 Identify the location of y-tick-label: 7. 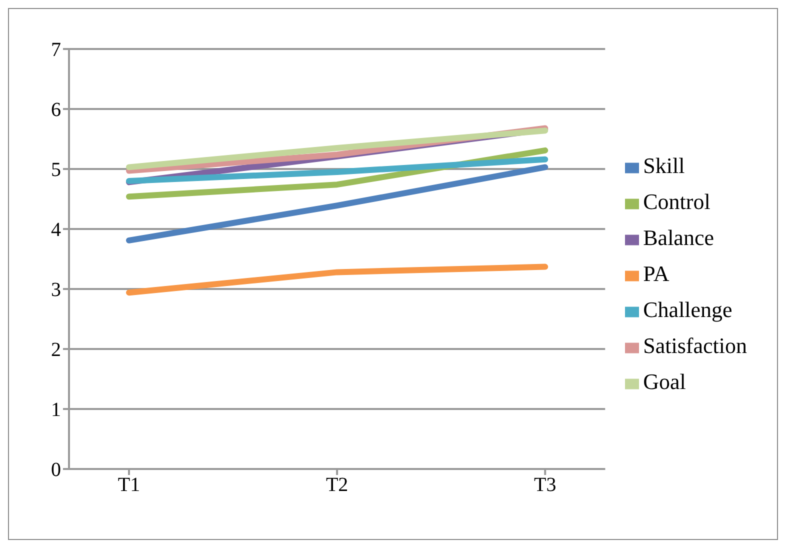
(56, 50).